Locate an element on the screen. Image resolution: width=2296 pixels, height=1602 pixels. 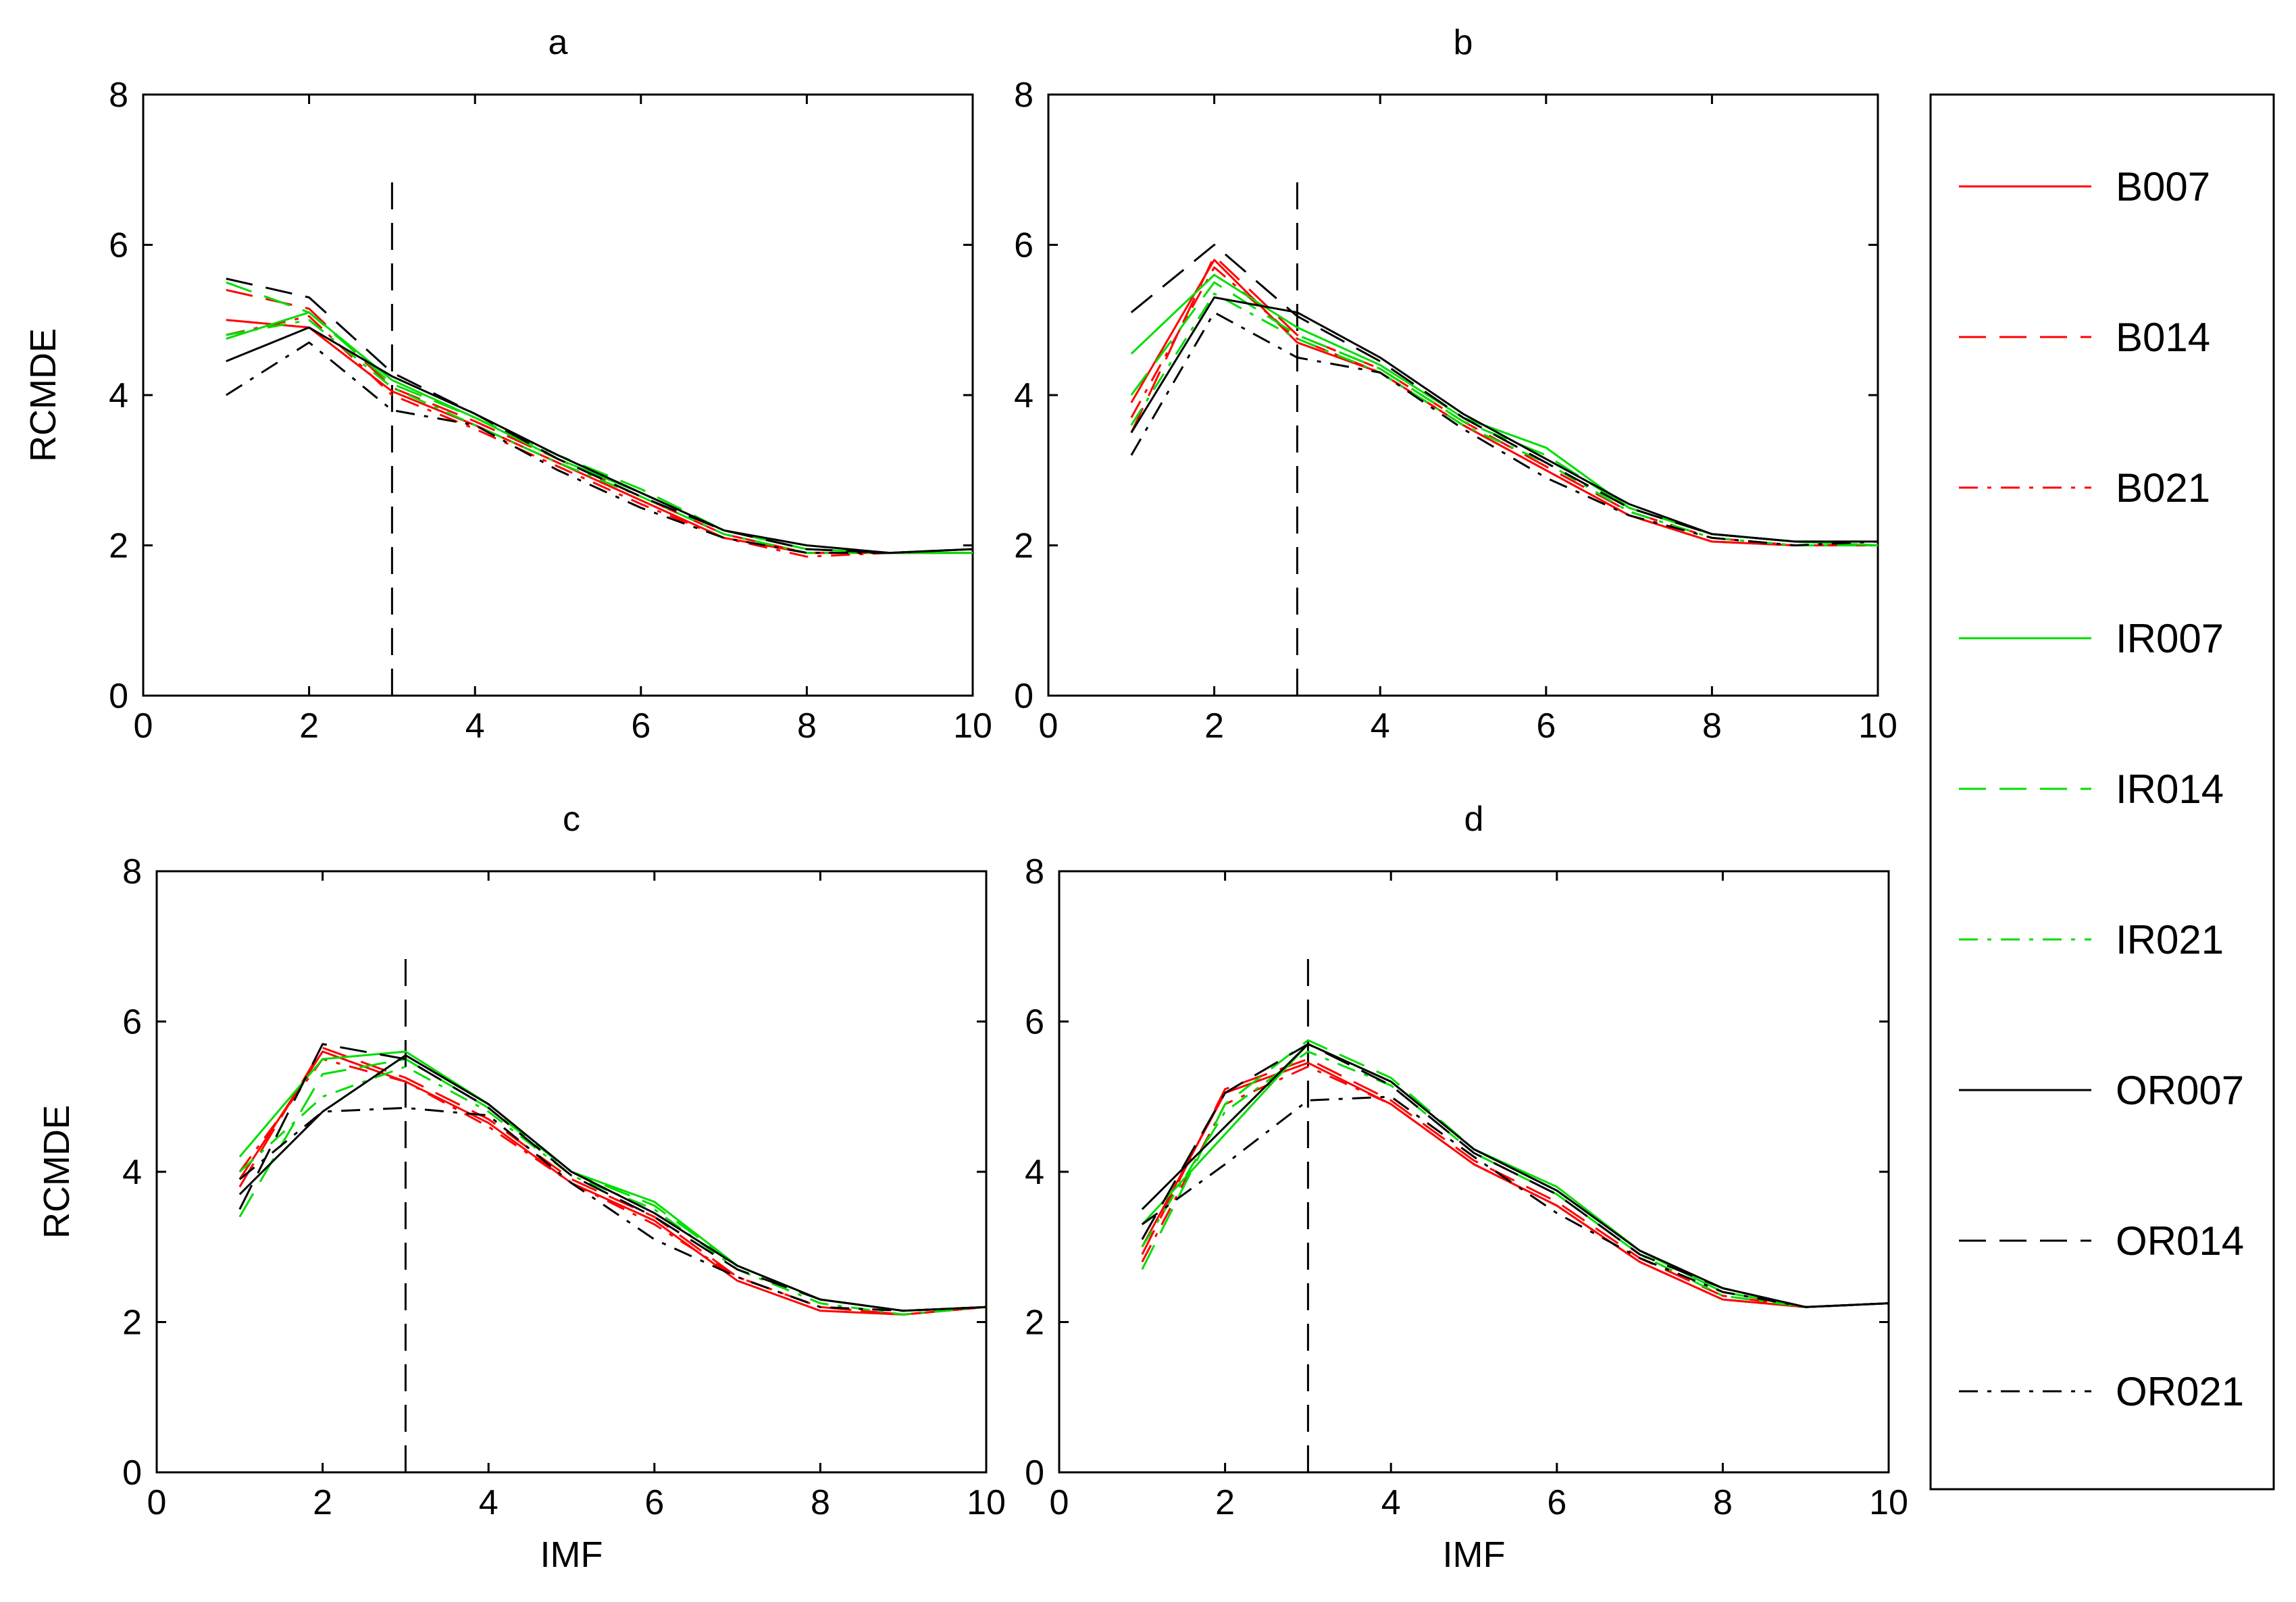
legend-label-b014: B014 is located at coordinates (2163, 337).